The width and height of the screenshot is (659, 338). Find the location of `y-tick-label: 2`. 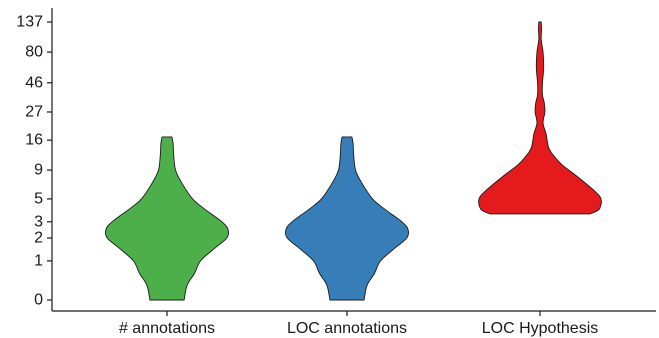

y-tick-label: 2 is located at coordinates (38, 238).